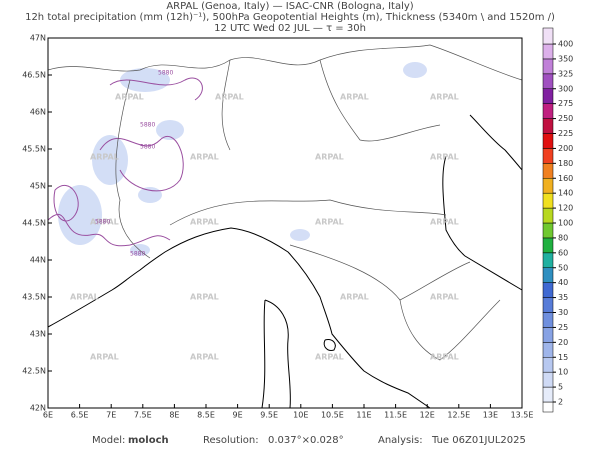 This screenshot has width=600, height=450. I want to click on colorbar-label: 120, so click(565, 208).